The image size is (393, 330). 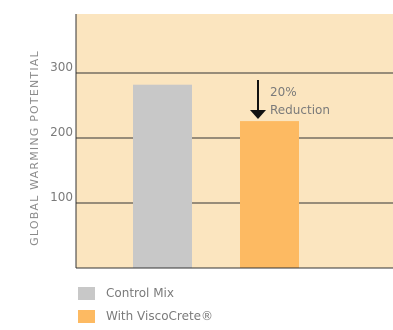 What do you see at coordinates (269, 194) in the screenshot?
I see `bar-viscocrete` at bounding box center [269, 194].